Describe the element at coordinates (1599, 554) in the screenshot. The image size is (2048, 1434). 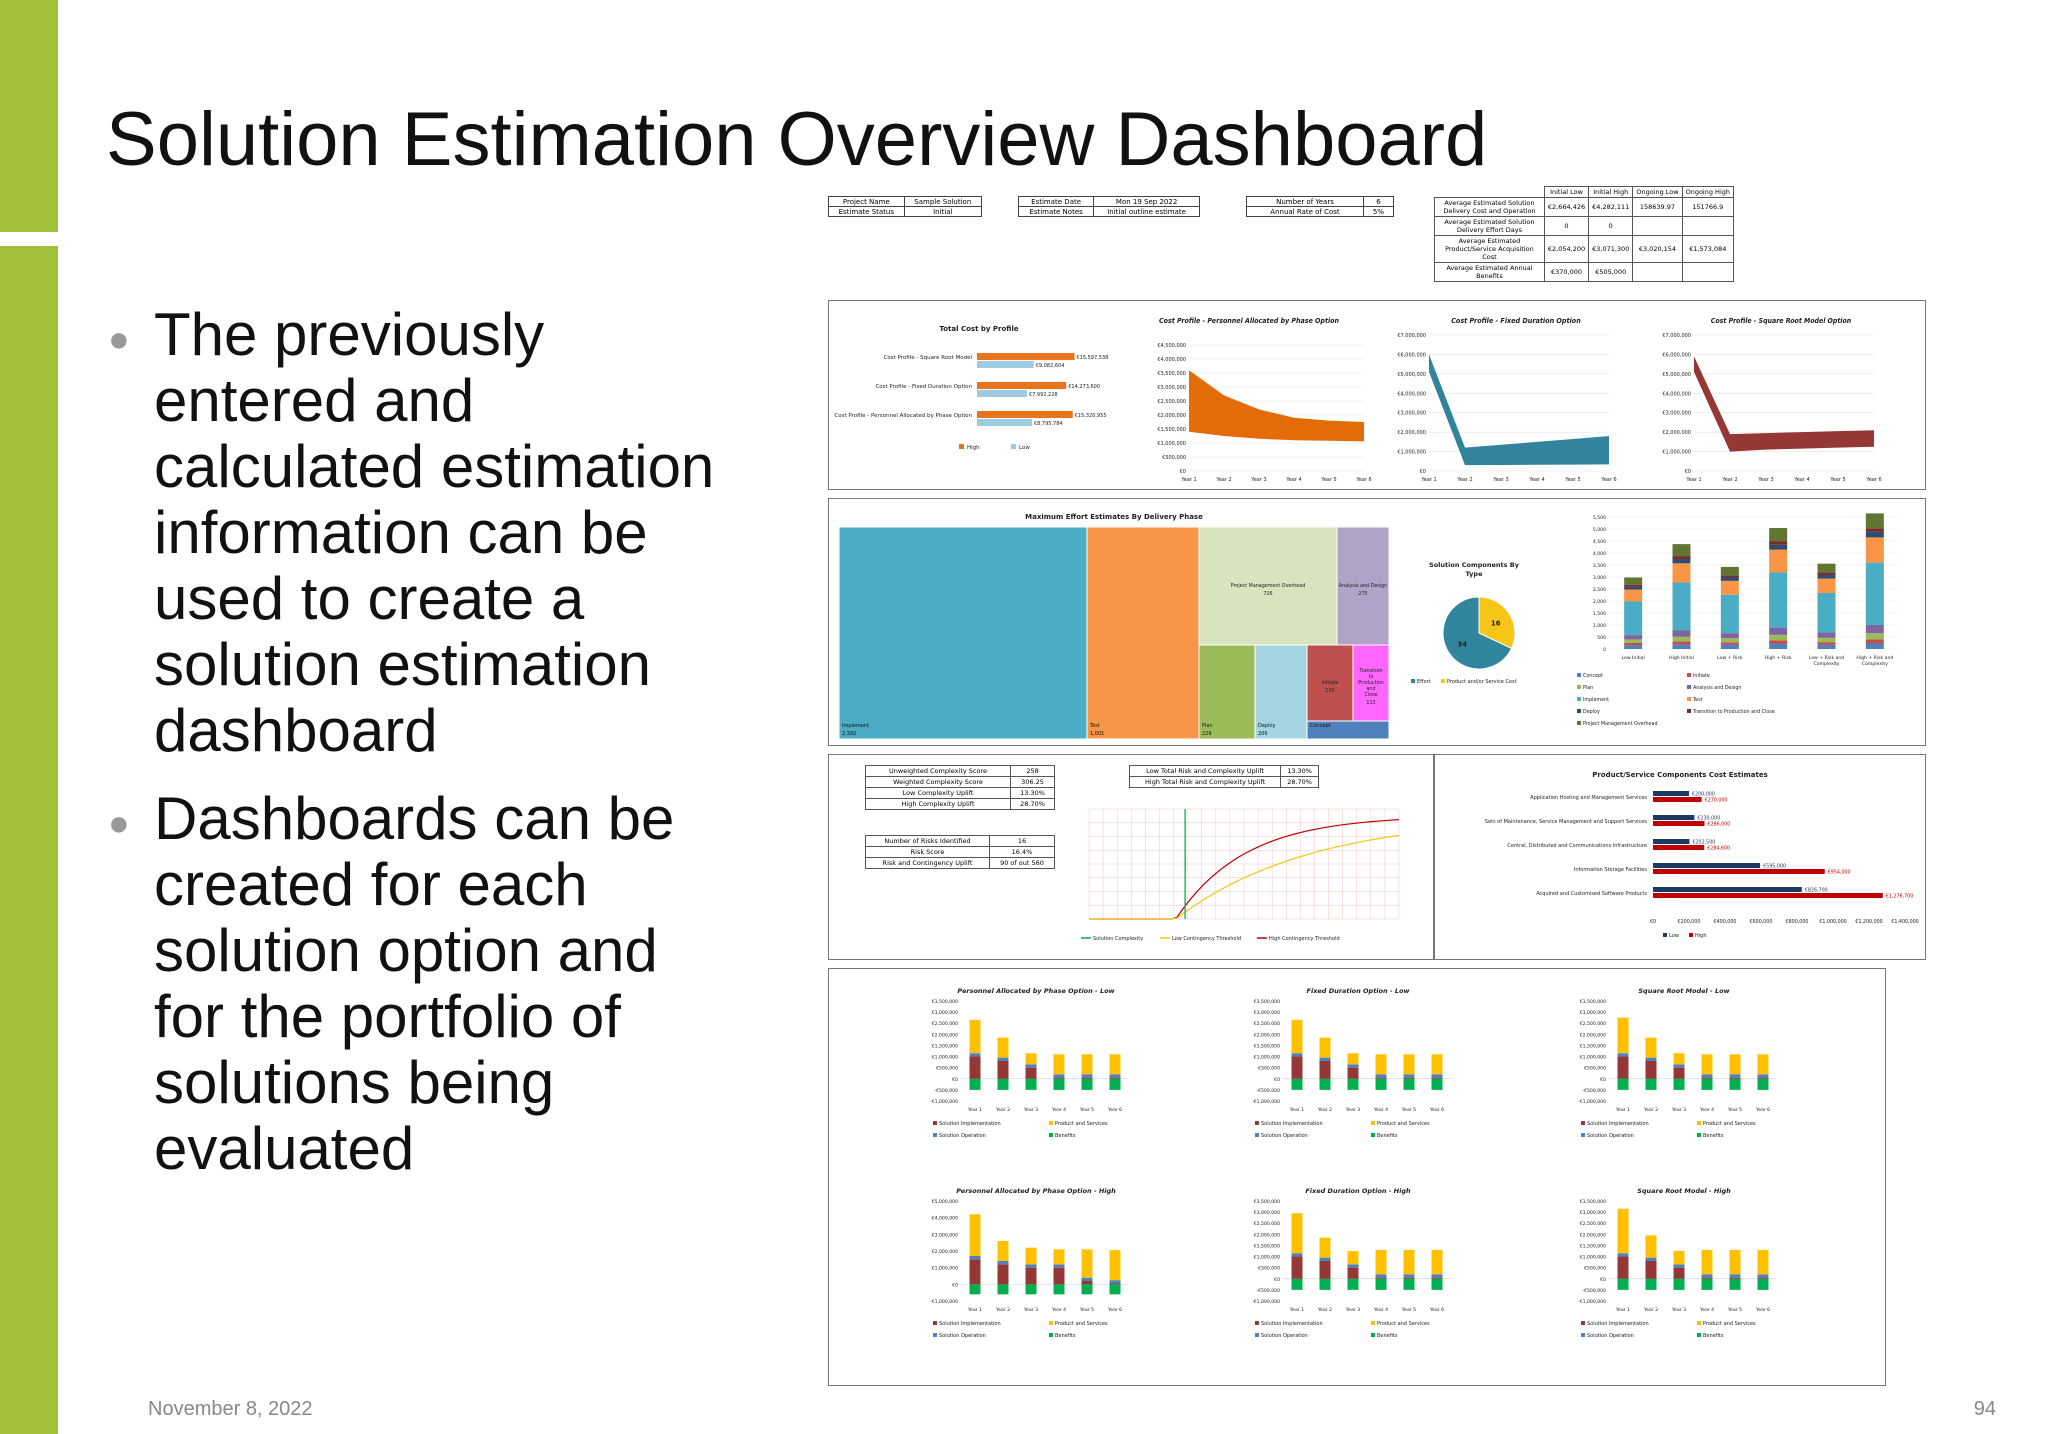
I see `y-tick-label: 4,000` at that location.